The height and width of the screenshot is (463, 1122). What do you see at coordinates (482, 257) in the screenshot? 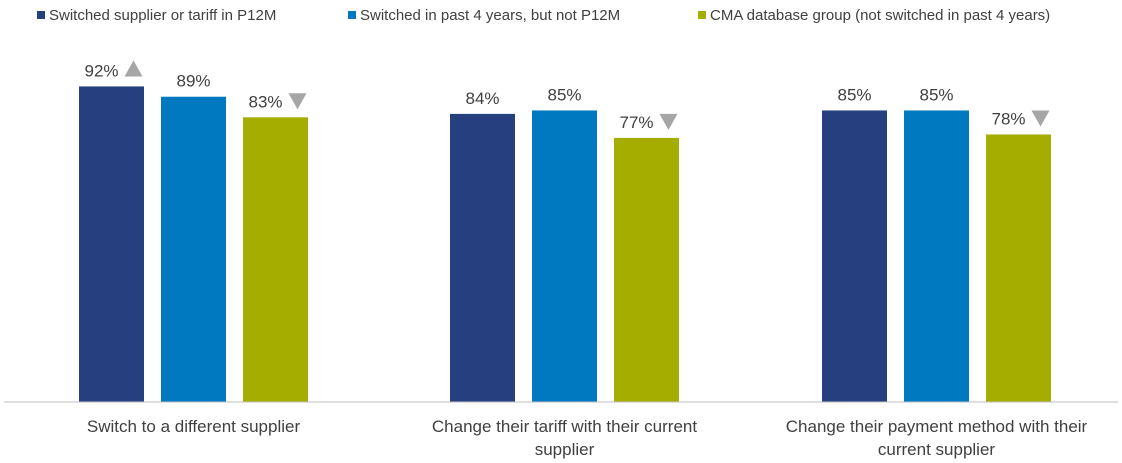
I see `bar-g2-s1` at bounding box center [482, 257].